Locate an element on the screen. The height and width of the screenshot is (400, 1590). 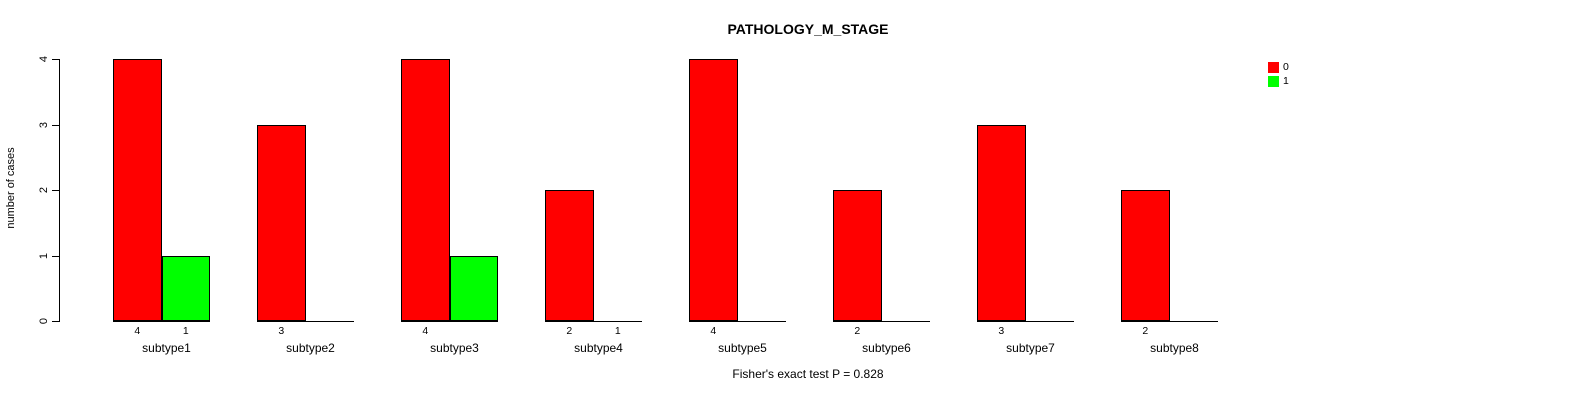
category-label-subtype7: subtype7 is located at coordinates (1030, 348).